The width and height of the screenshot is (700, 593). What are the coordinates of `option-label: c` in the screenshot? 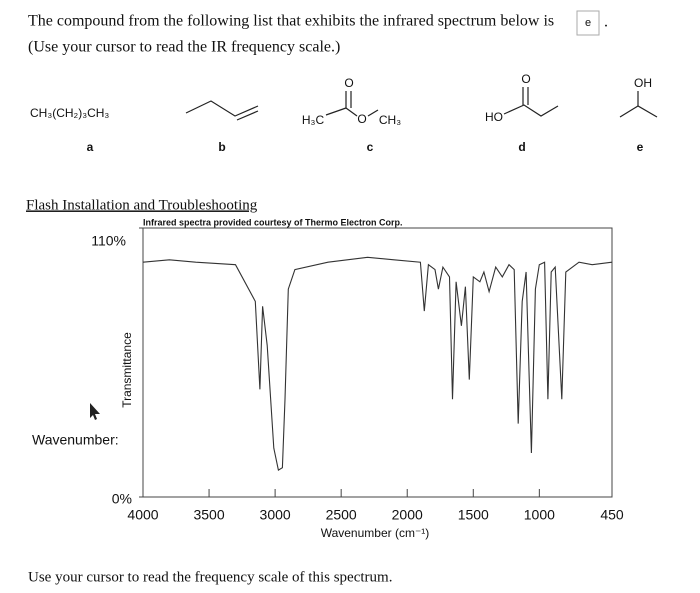 It's located at (370, 147).